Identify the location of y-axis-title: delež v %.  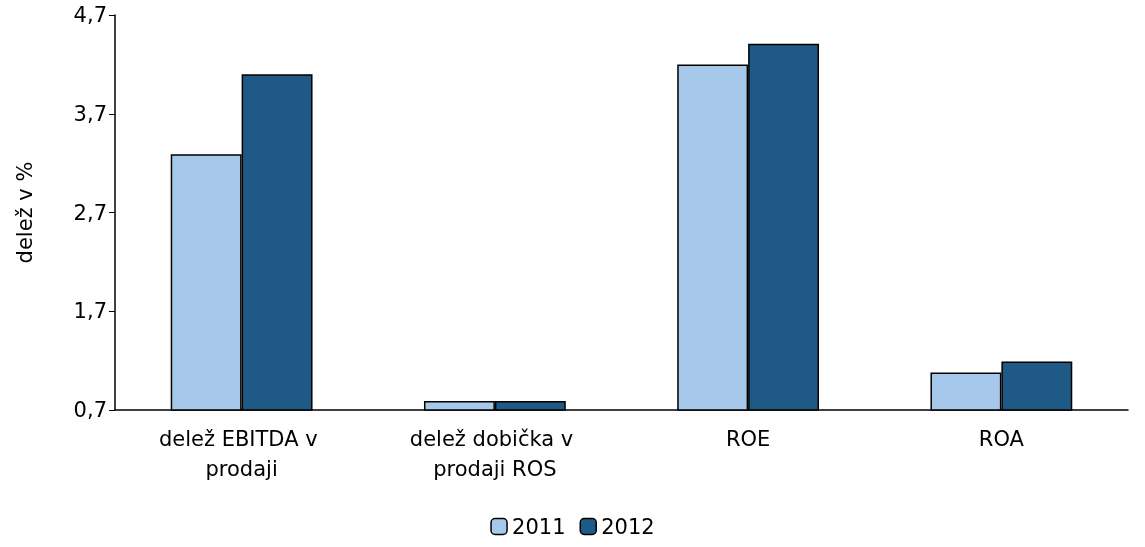
(24, 212).